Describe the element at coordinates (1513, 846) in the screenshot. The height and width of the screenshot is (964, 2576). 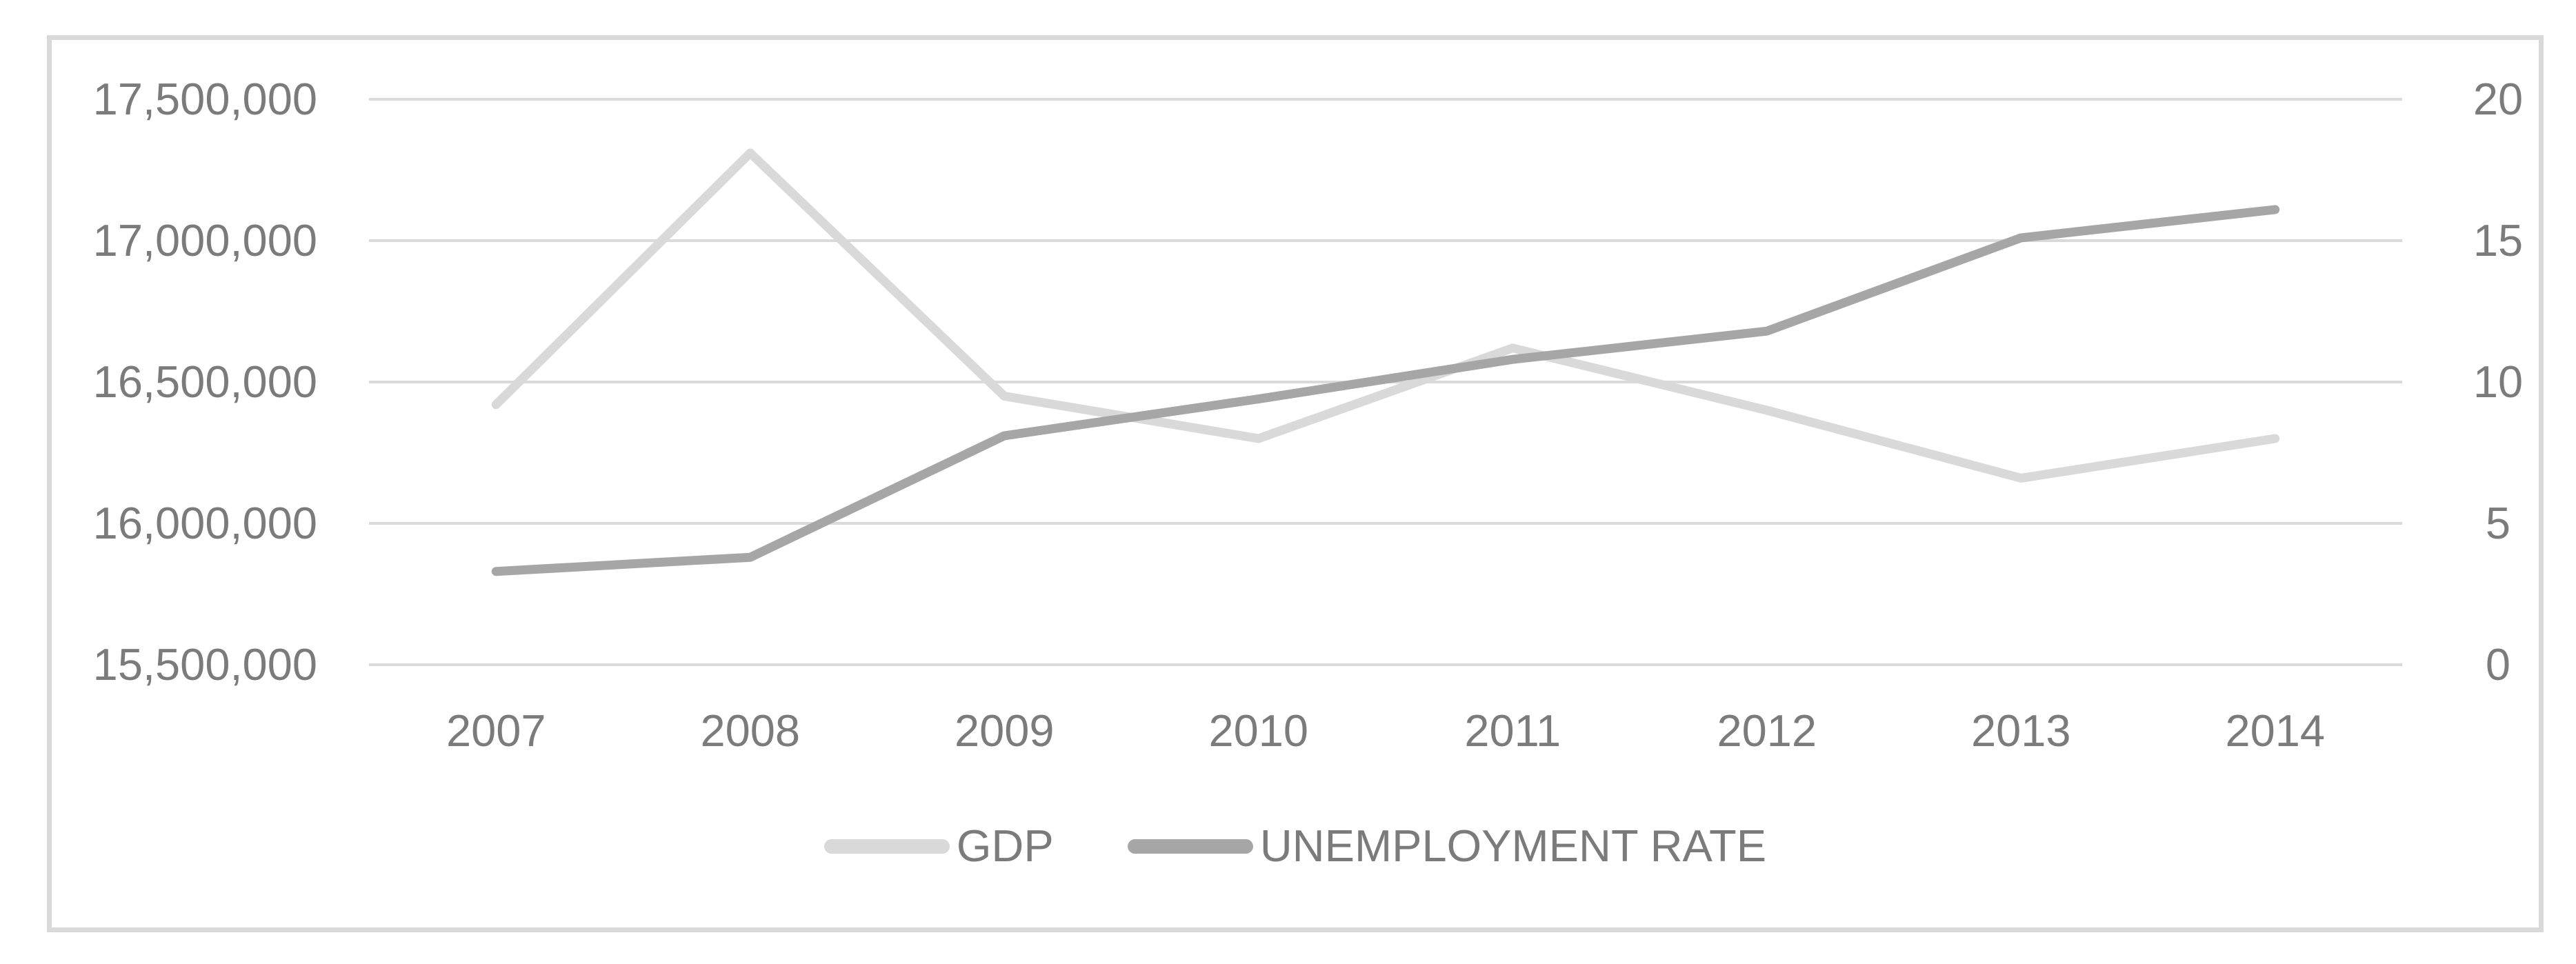
I see `unemployment-rate-legend-label: UNEMPLOYMENT RATE` at that location.